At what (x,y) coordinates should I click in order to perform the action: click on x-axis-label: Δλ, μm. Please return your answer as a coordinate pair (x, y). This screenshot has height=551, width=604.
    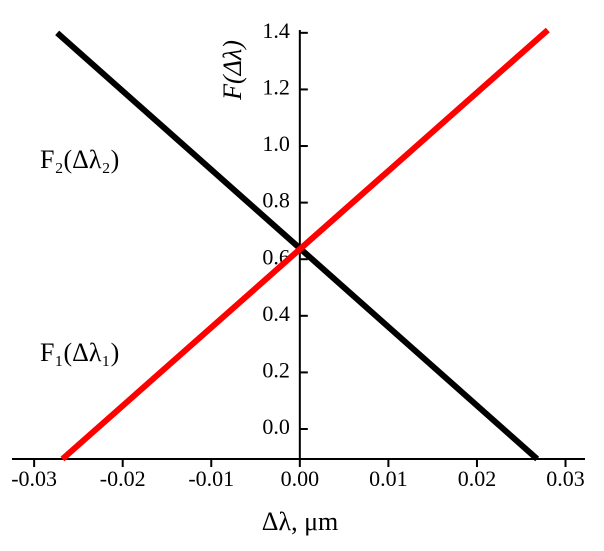
    Looking at the image, I should click on (300, 521).